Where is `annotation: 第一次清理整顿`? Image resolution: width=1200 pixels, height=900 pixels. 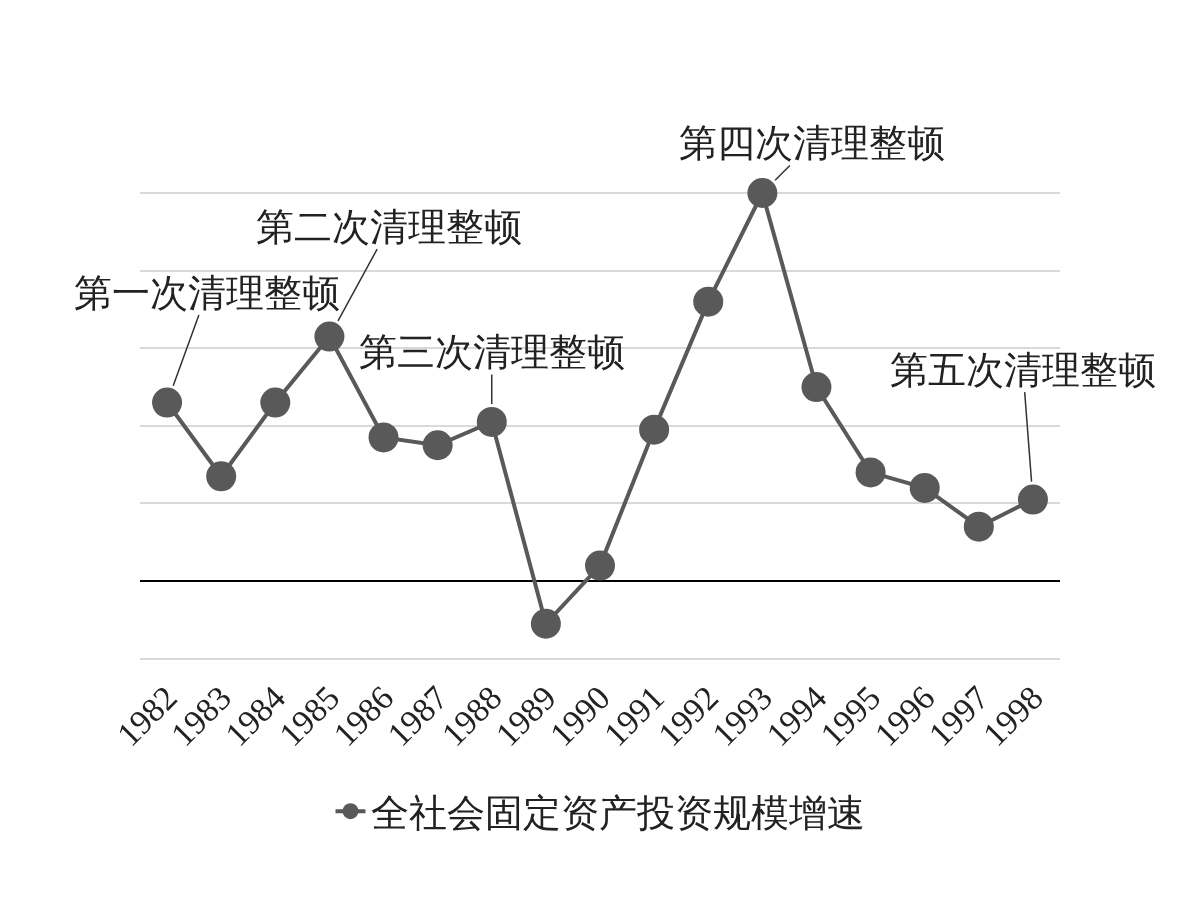 annotation: 第一次清理整顿 is located at coordinates (207, 293).